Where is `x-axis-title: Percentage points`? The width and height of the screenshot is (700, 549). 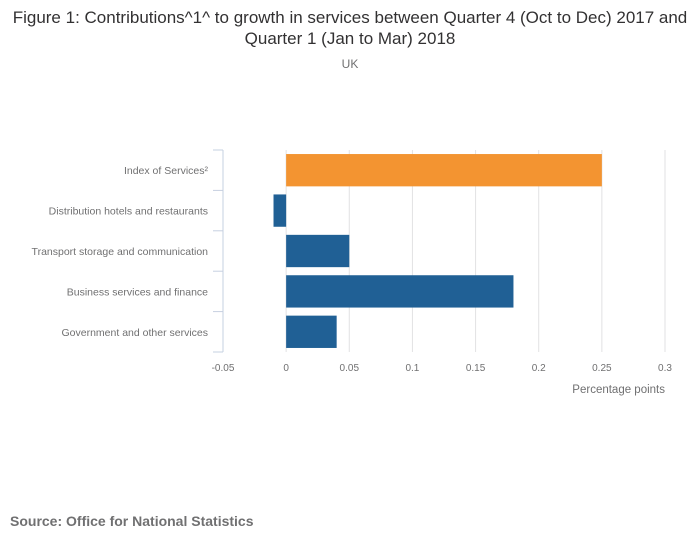
x-axis-title: Percentage points is located at coordinates (618, 390).